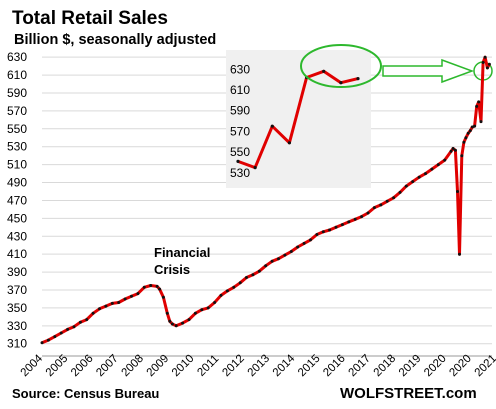  What do you see at coordinates (17, 308) in the screenshot?
I see `y-tick-label-2: 350` at bounding box center [17, 308].